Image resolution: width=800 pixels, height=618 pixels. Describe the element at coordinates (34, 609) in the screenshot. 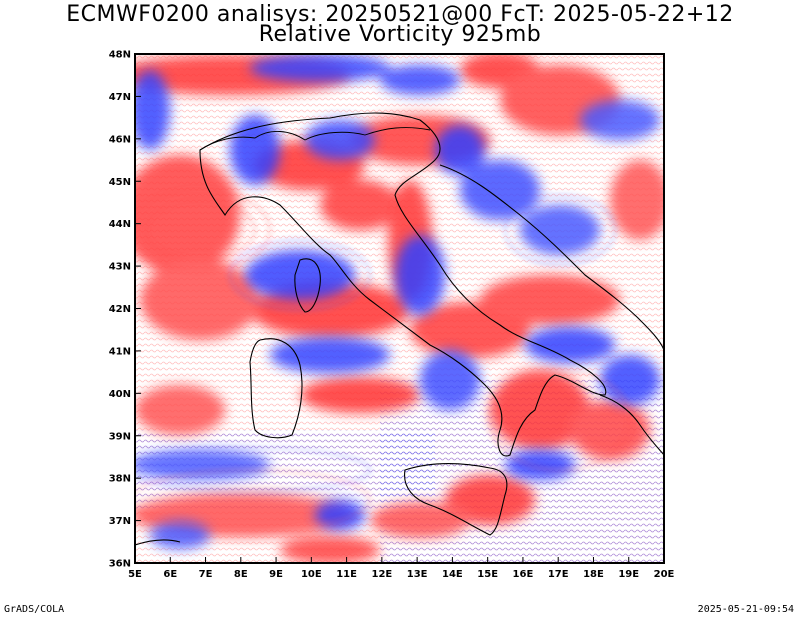

I see `software-credit: GrADS/COLA` at that location.